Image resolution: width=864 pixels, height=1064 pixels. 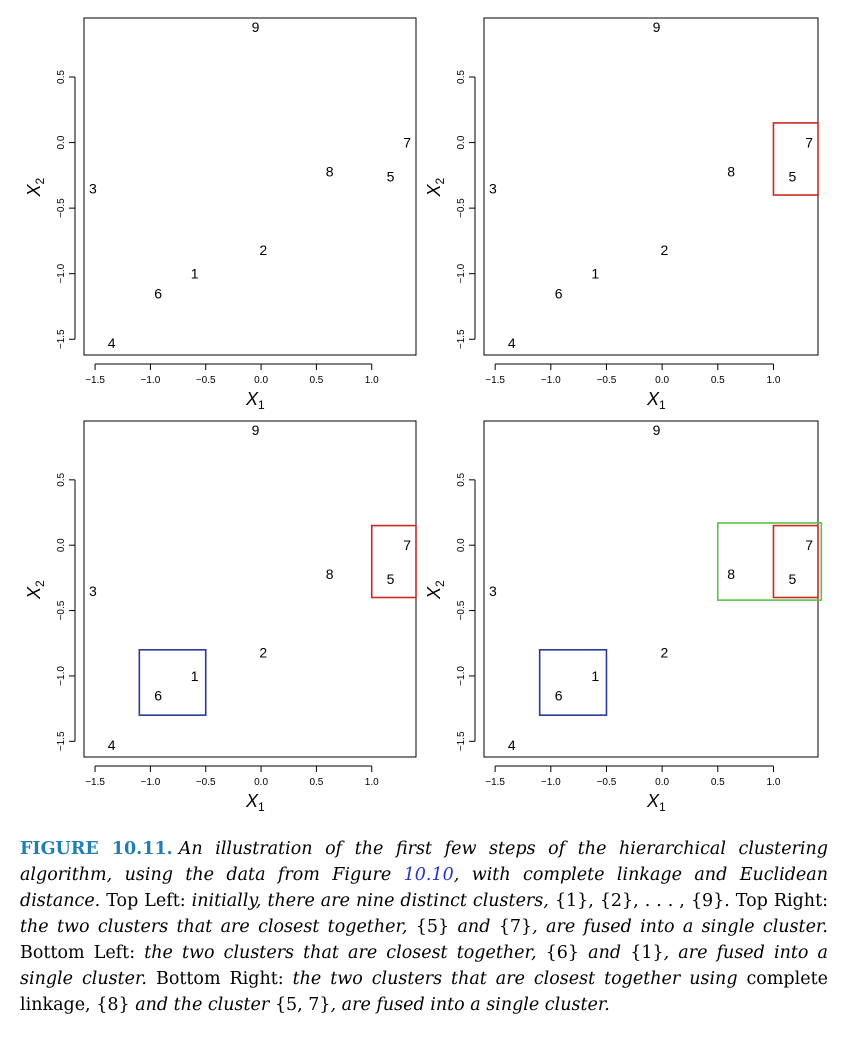 What do you see at coordinates (96, 849) in the screenshot?
I see `figure-label: FIGURE 10.11.` at bounding box center [96, 849].